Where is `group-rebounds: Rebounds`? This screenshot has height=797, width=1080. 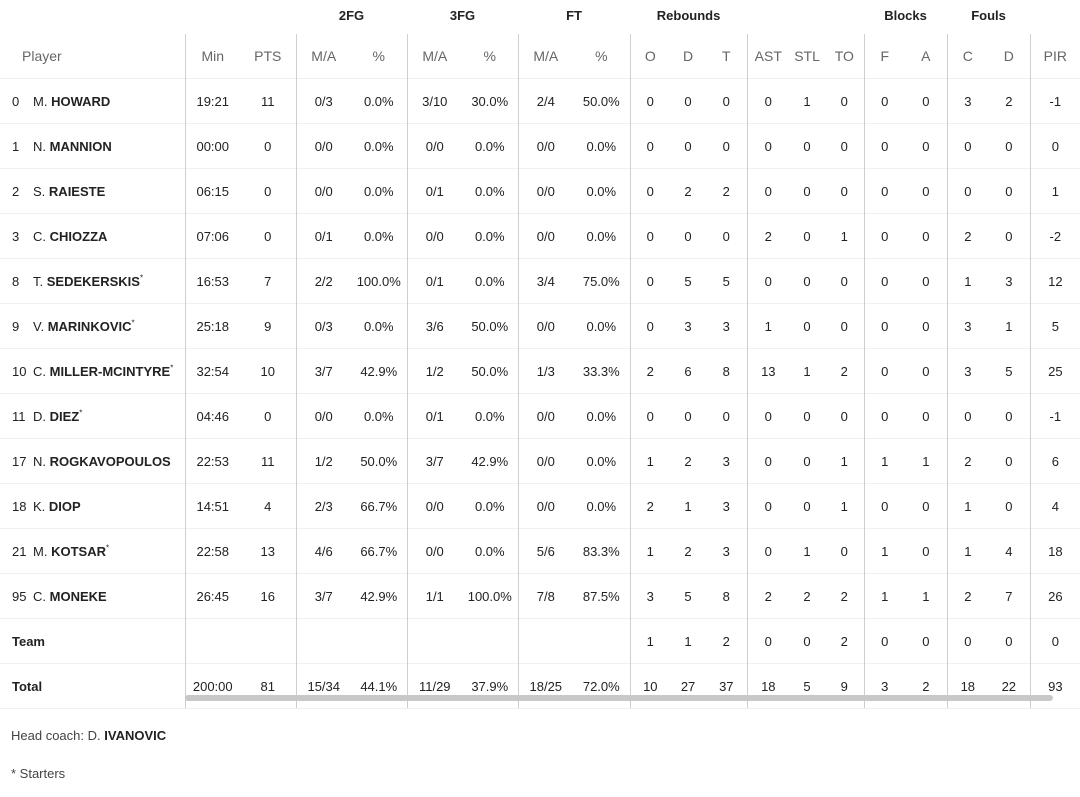 group-rebounds: Rebounds is located at coordinates (688, 15).